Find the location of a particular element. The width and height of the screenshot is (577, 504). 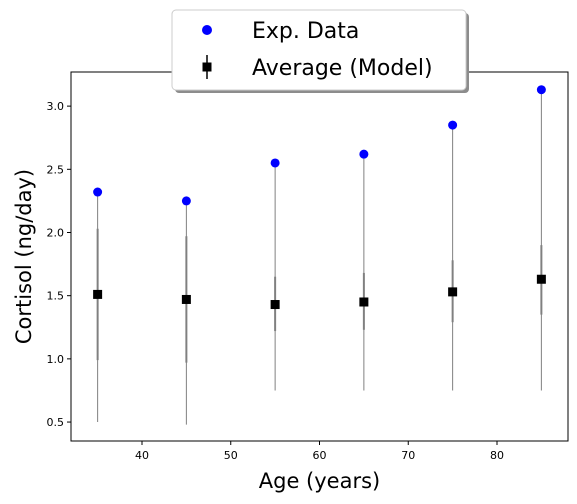

y-tick-label: 3.0 is located at coordinates (56, 106).